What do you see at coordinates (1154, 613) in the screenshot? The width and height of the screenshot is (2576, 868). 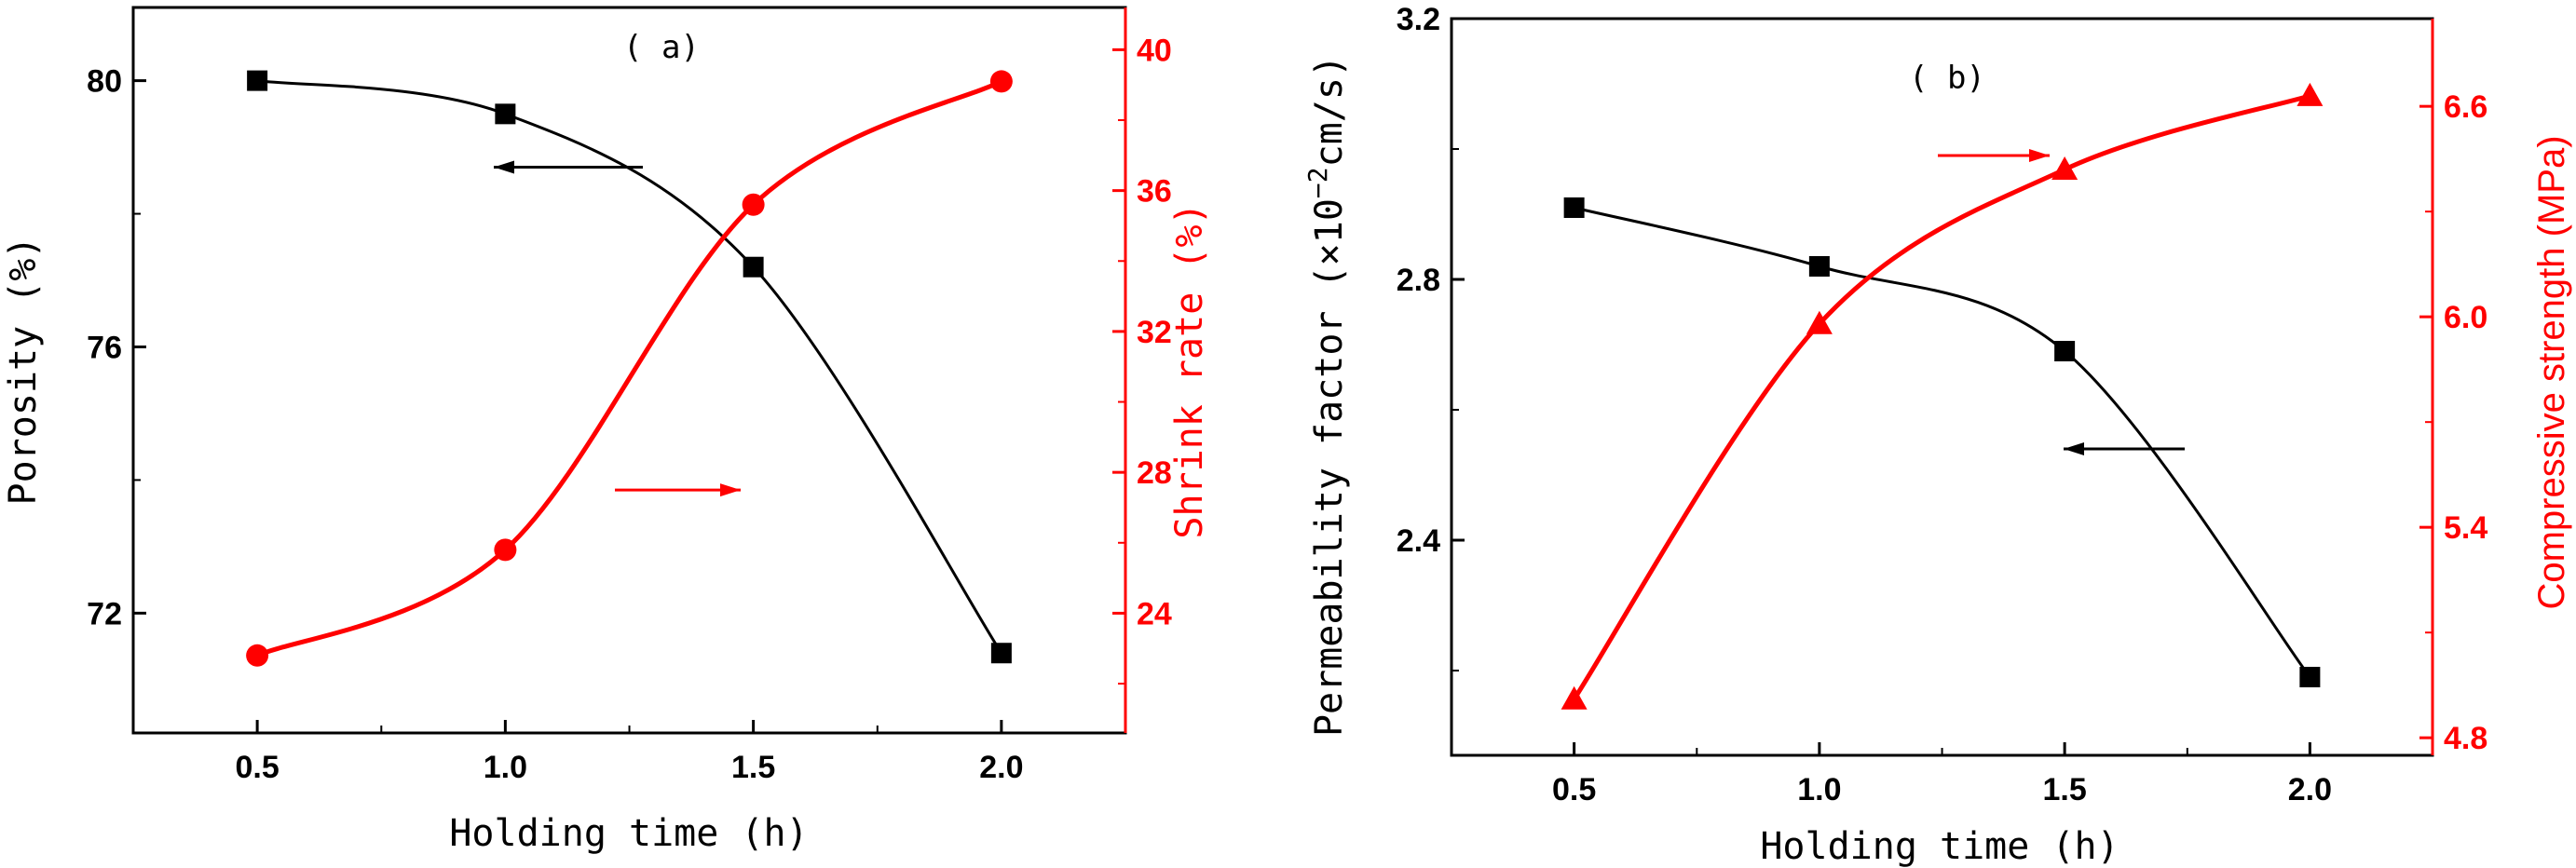 I see `right-tick-label: 24` at bounding box center [1154, 613].